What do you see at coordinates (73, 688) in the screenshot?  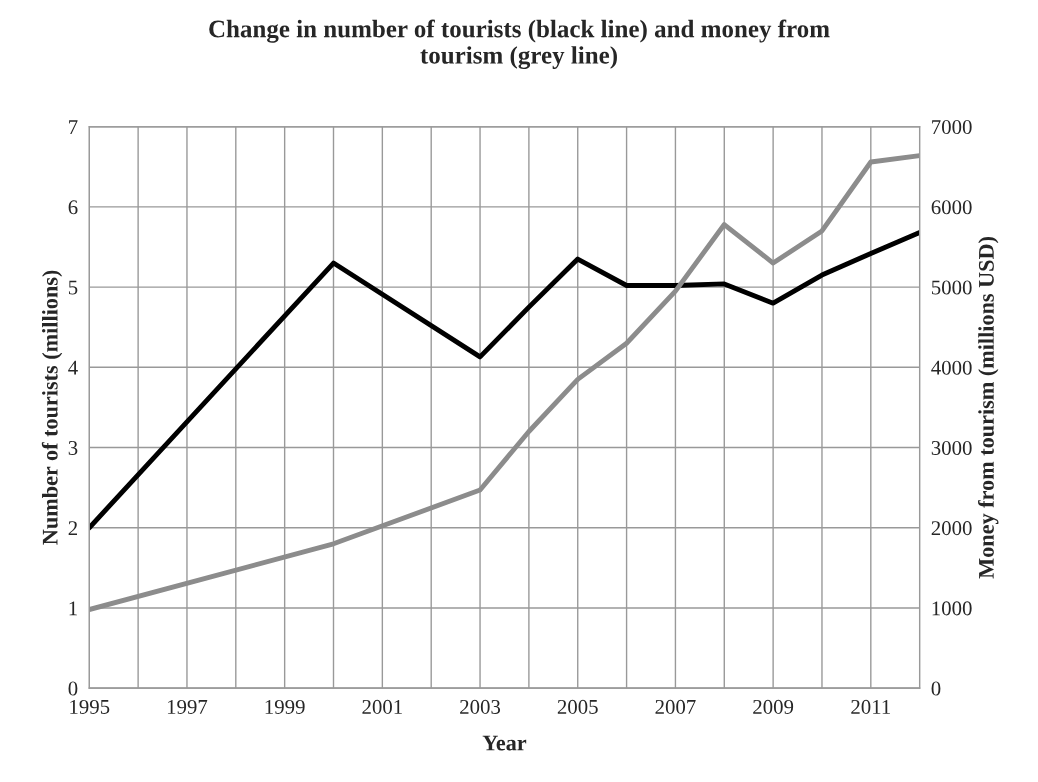 I see `y-tick-label: 0` at bounding box center [73, 688].